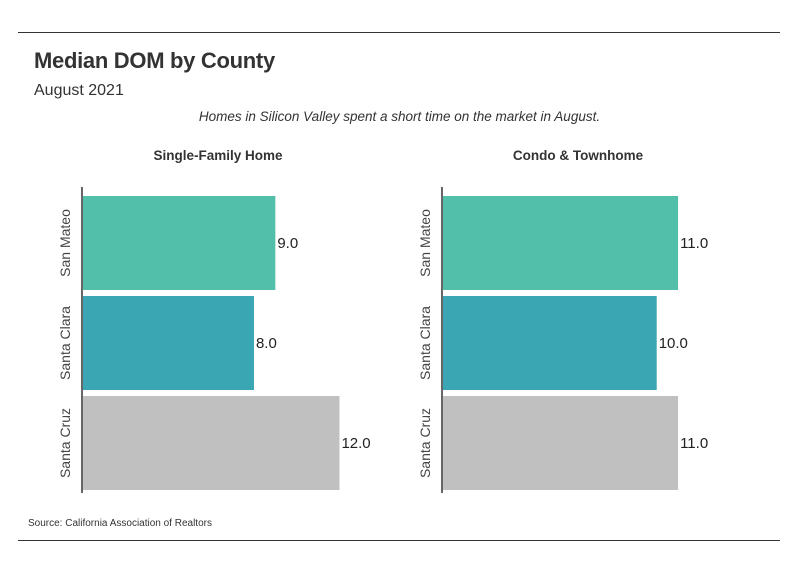  I want to click on value-label-santa-cruz: 12.0, so click(355, 443).